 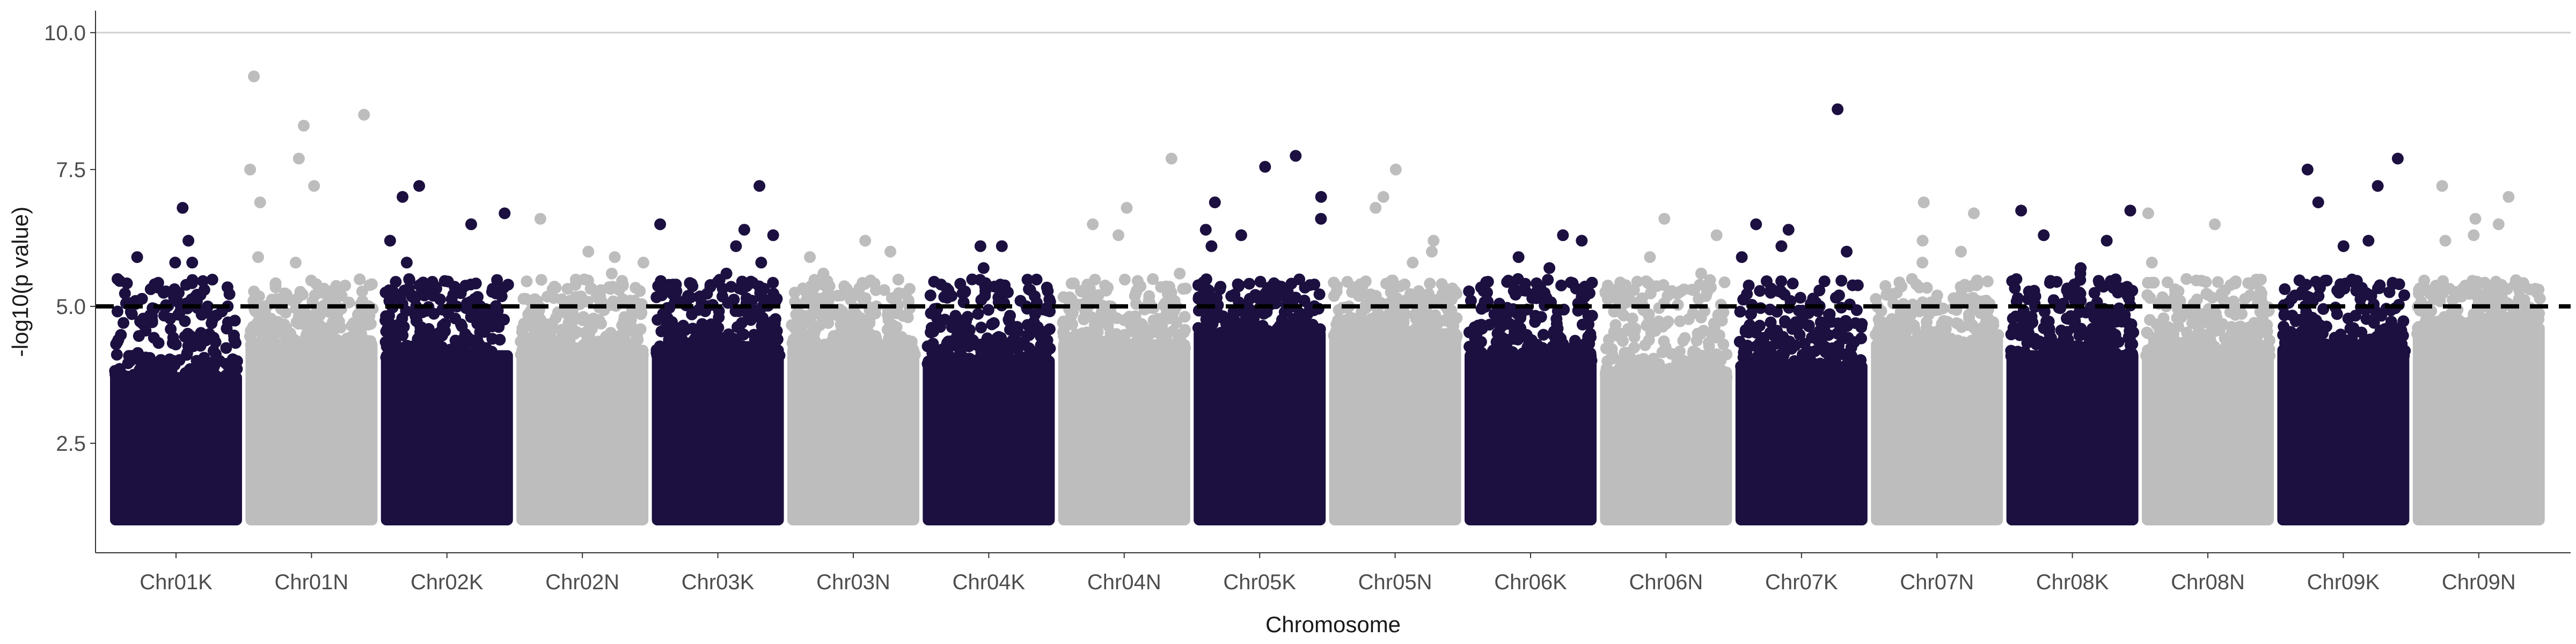 I want to click on x-tick-label: Chr06K, so click(x=1530, y=582).